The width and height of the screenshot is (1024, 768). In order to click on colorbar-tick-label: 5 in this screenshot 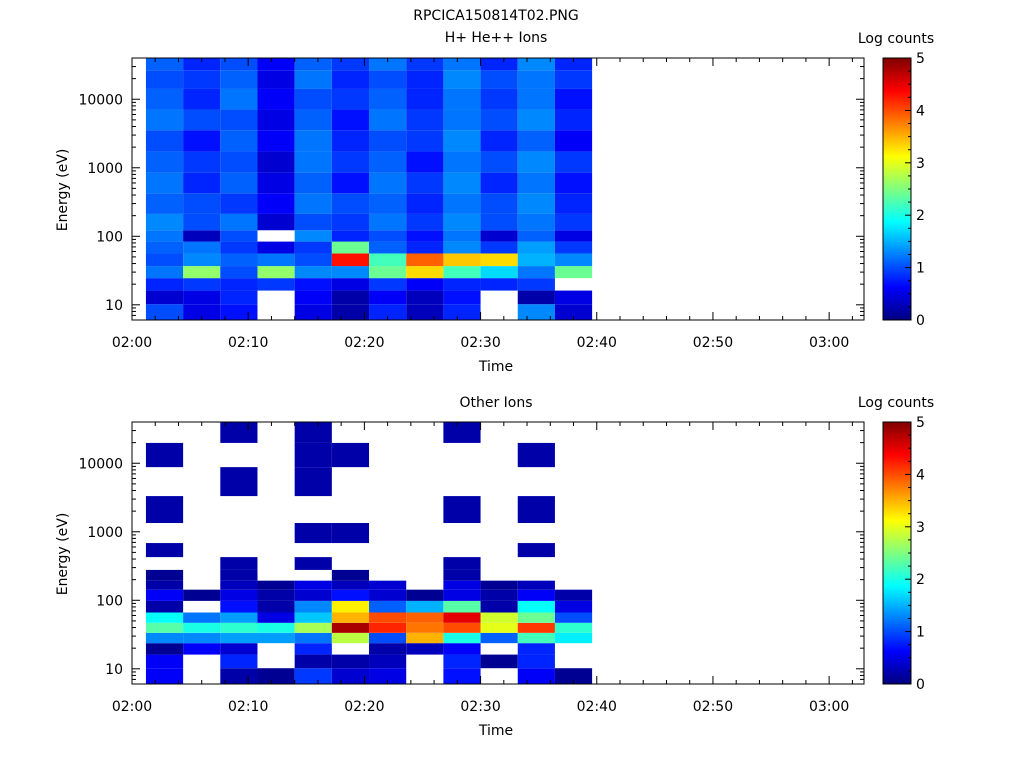, I will do `click(920, 423)`.